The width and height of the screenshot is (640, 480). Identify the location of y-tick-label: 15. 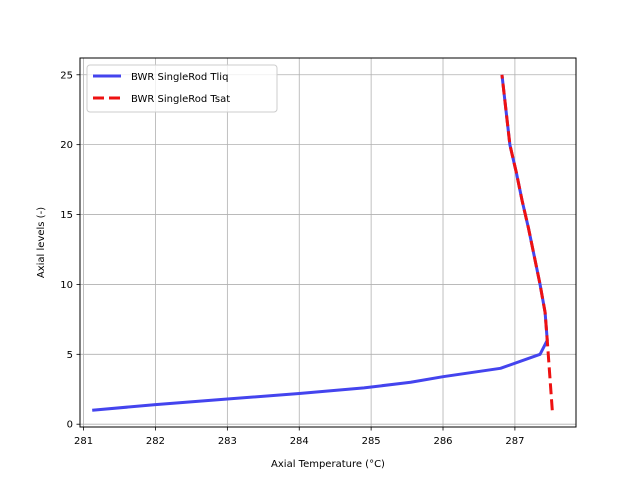
(66, 215).